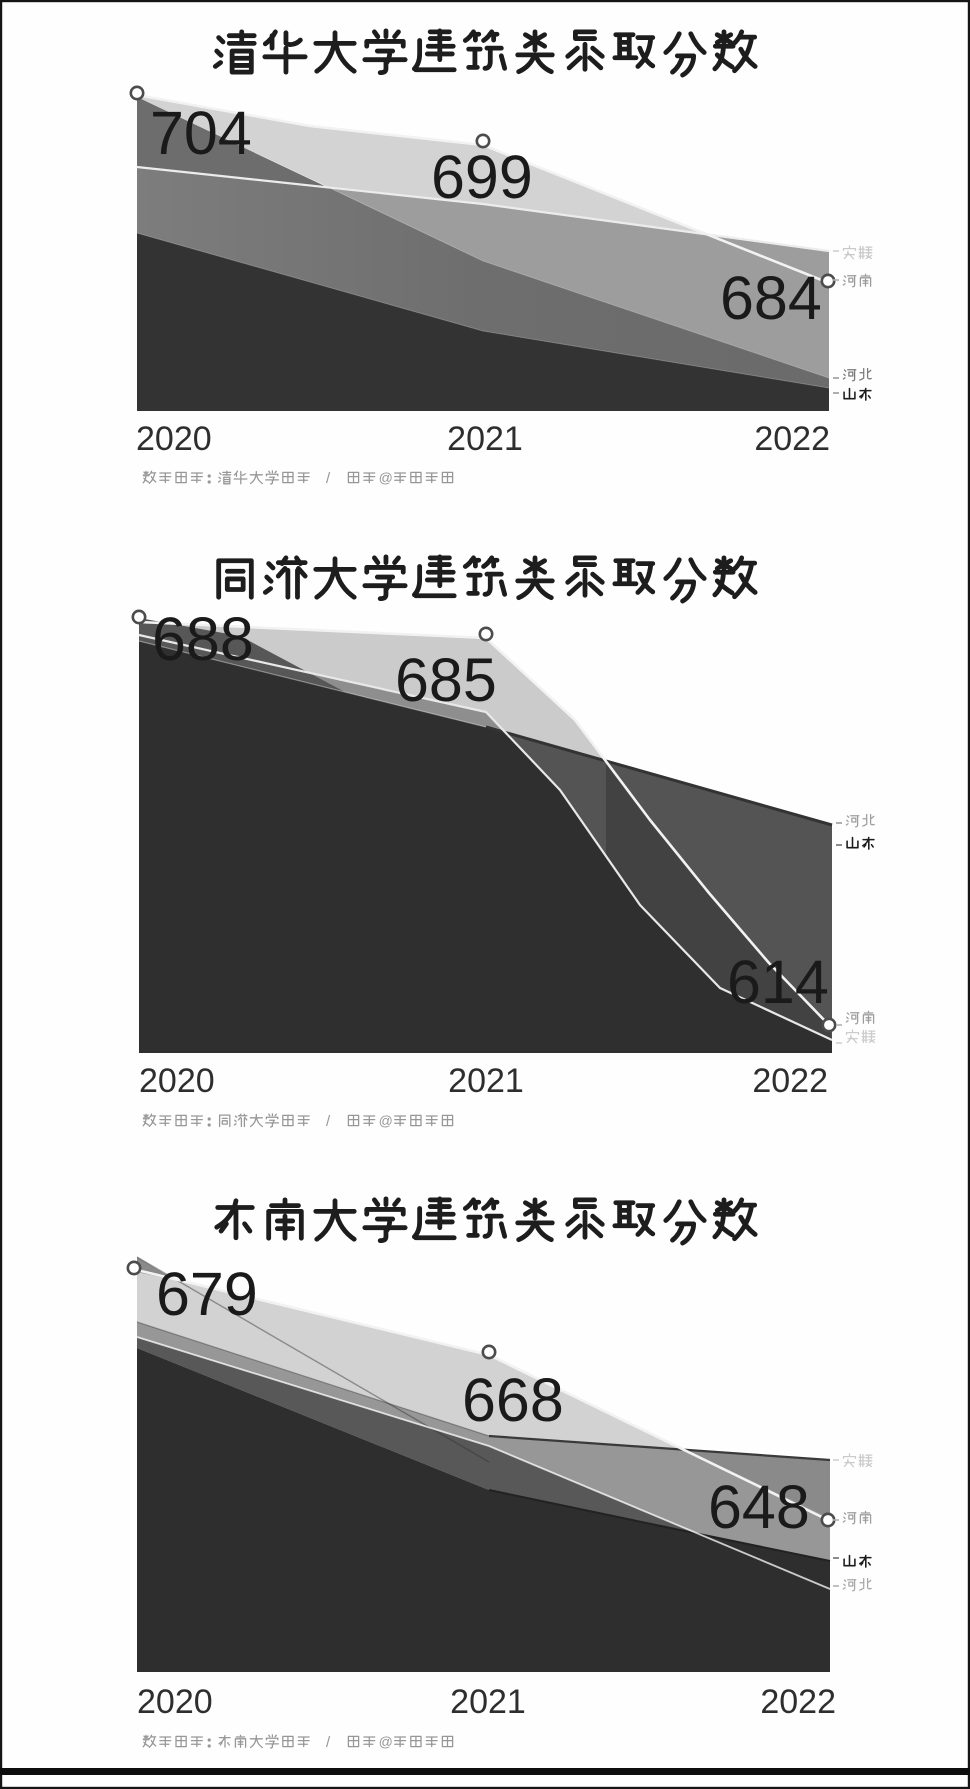  Describe the element at coordinates (207, 1294) in the screenshot. I see `svg-text: 679` at that location.